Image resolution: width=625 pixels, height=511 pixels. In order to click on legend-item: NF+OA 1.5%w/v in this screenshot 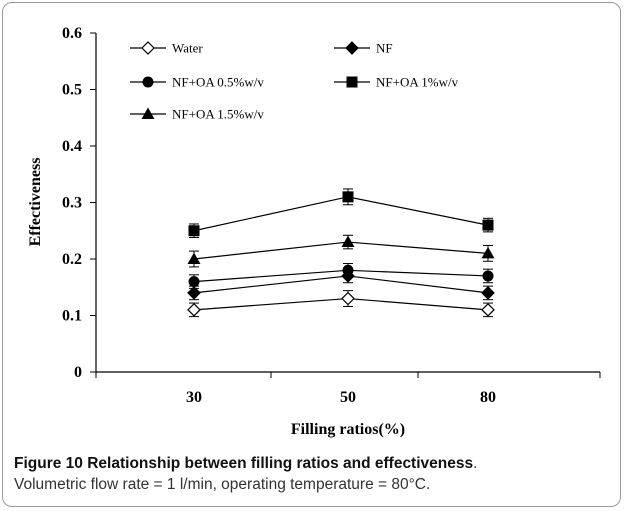, I will do `click(197, 114)`.